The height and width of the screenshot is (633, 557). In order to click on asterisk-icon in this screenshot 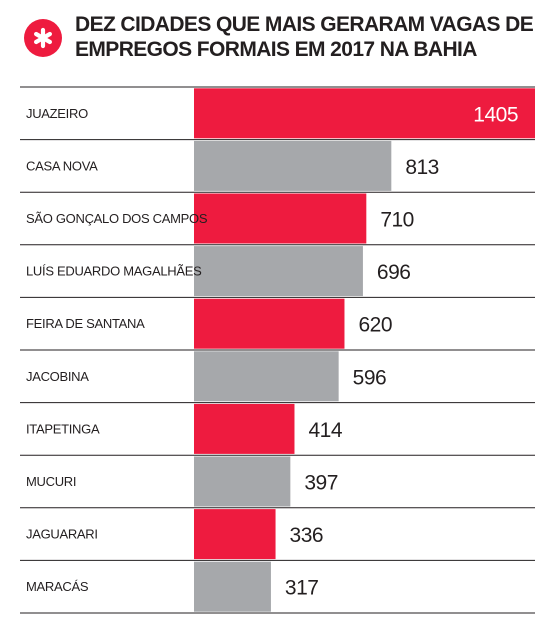, I will do `click(43, 38)`.